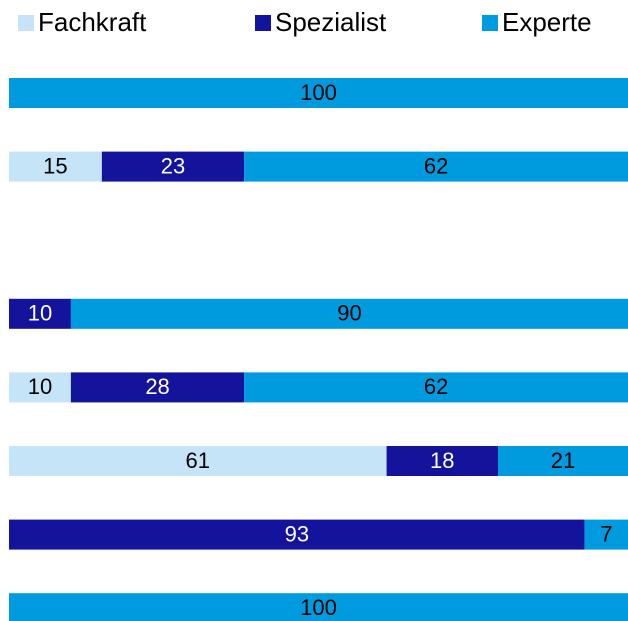 The width and height of the screenshot is (628, 621). I want to click on data-label: 93, so click(297, 533).